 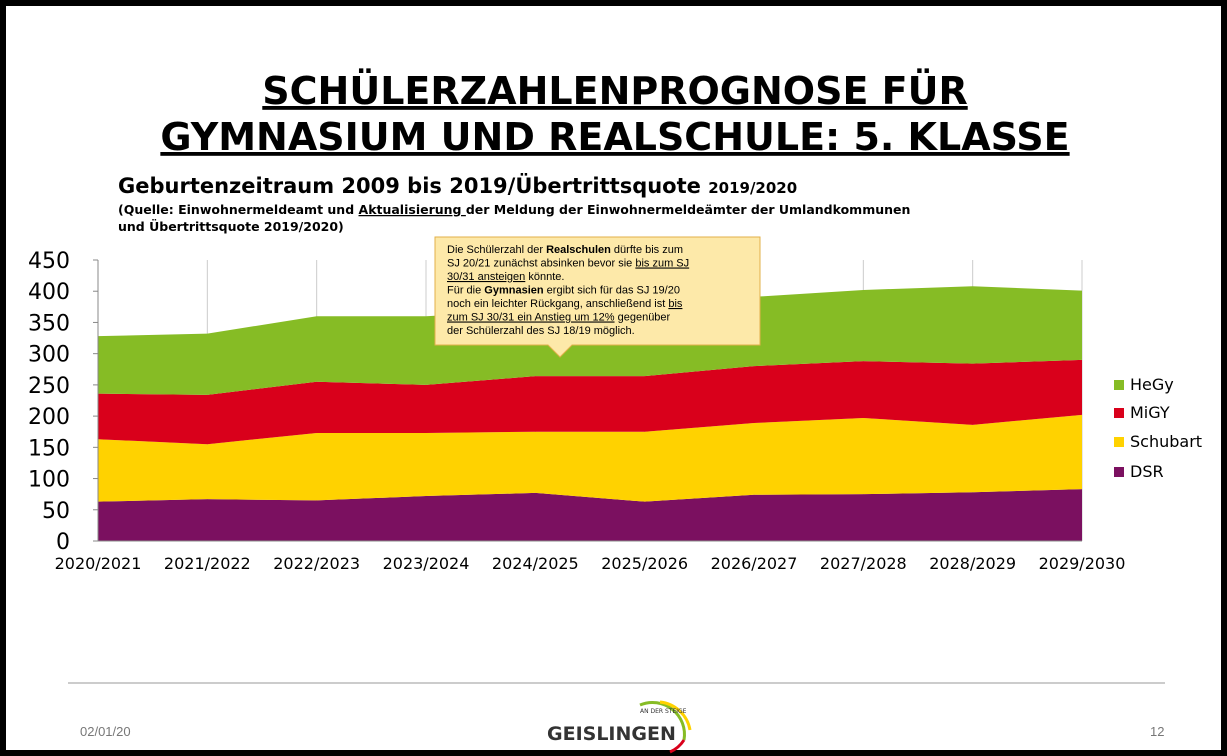 I want to click on callout-line: 30/31 ansteigen könnte., so click(x=505, y=277).